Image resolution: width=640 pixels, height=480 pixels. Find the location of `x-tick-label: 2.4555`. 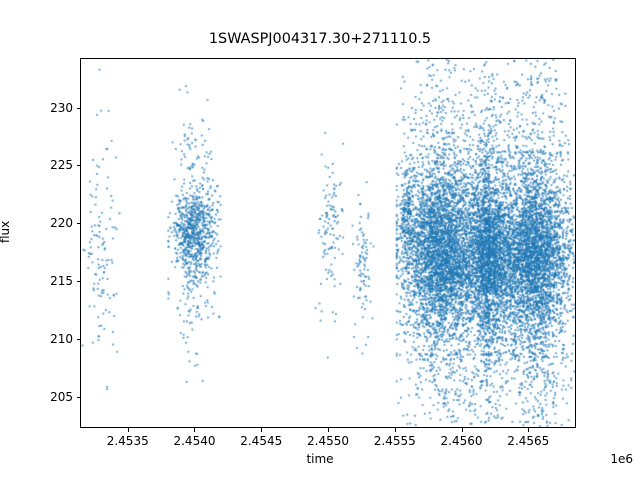

x-tick-label: 2.4555 is located at coordinates (394, 441).